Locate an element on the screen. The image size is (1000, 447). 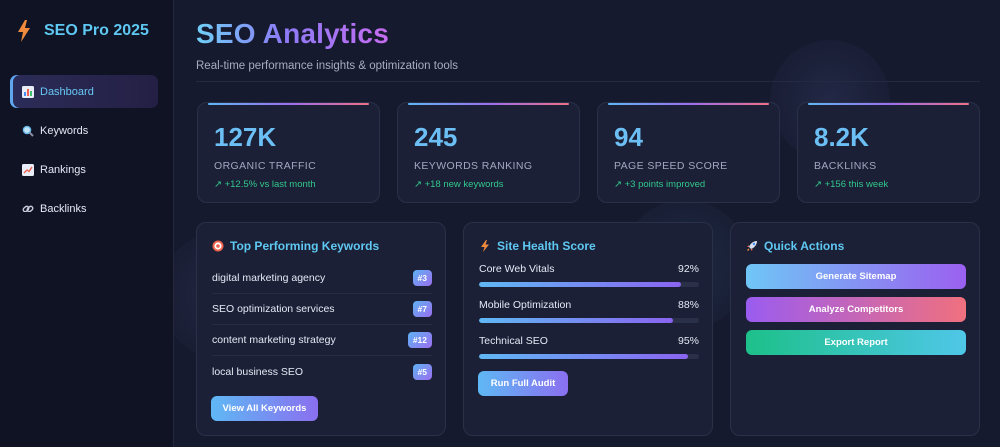
panel-title: Site Health Score is located at coordinates (537, 246).